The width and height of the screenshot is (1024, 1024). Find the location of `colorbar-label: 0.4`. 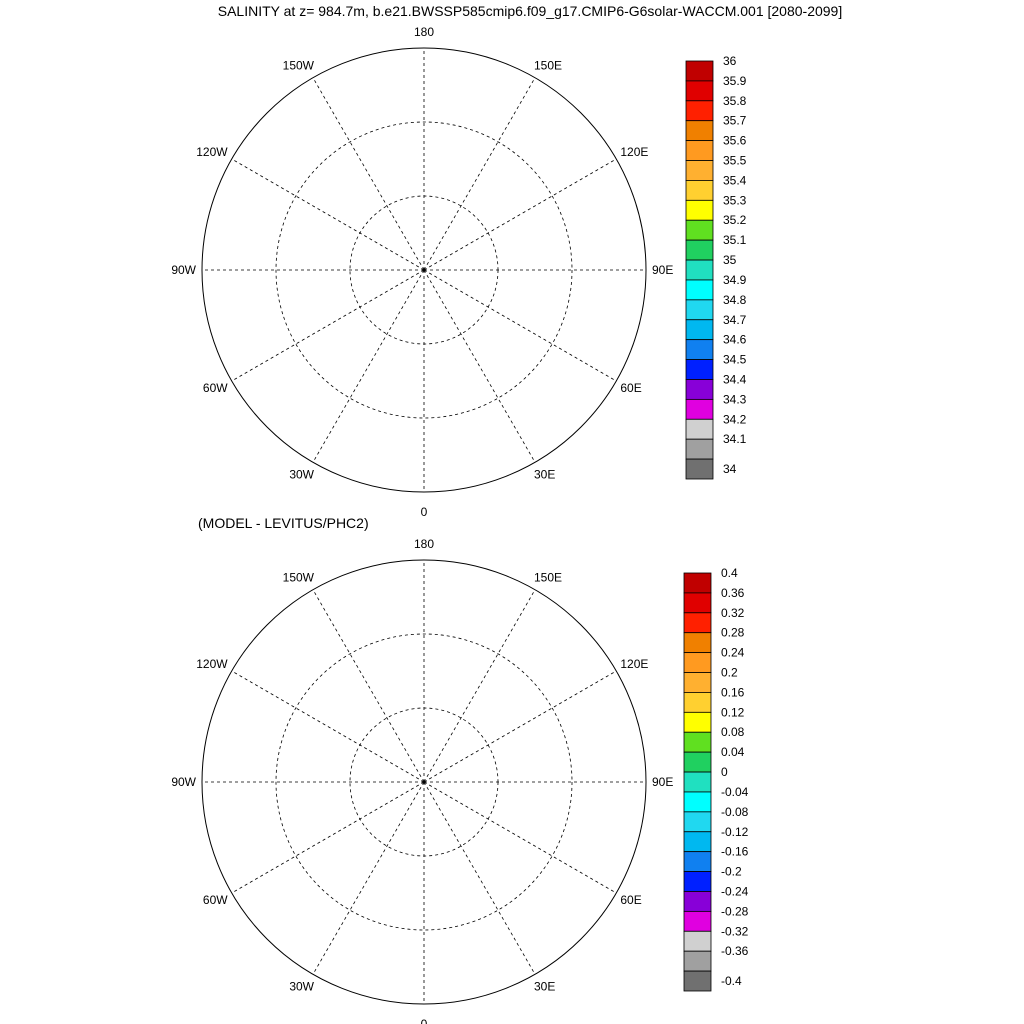

colorbar-label: 0.4 is located at coordinates (729, 573).